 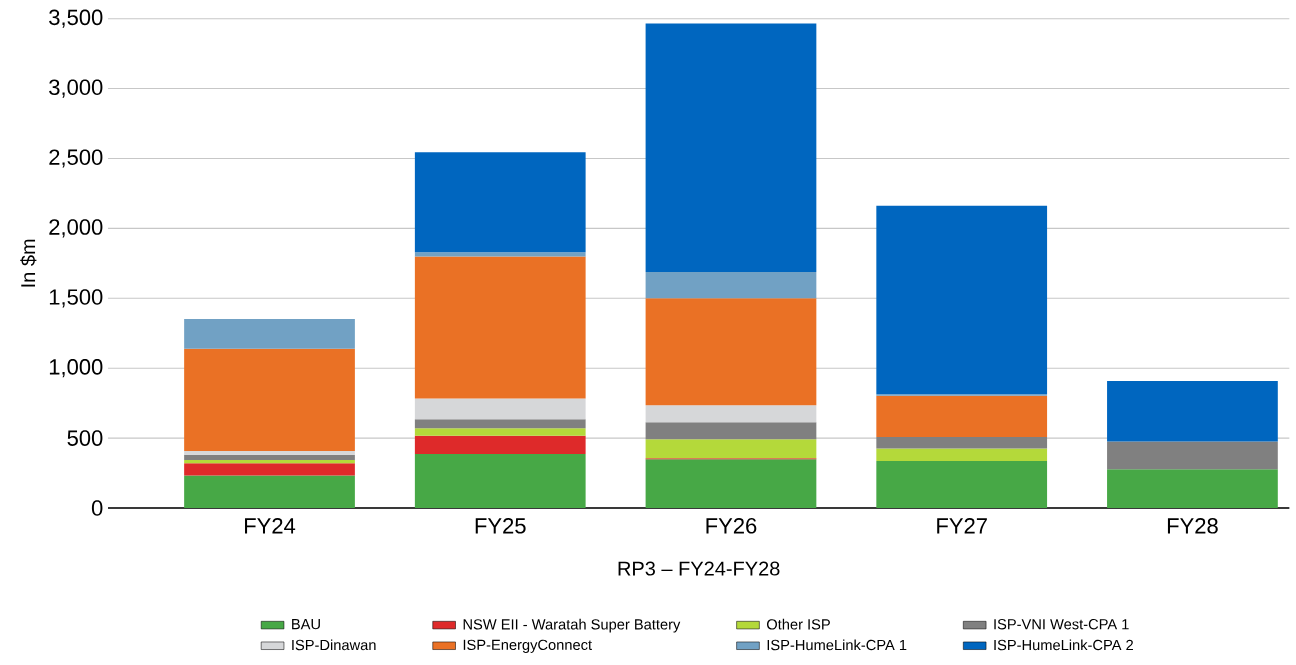 I want to click on y-tick-label: 1,000, so click(x=76, y=368).